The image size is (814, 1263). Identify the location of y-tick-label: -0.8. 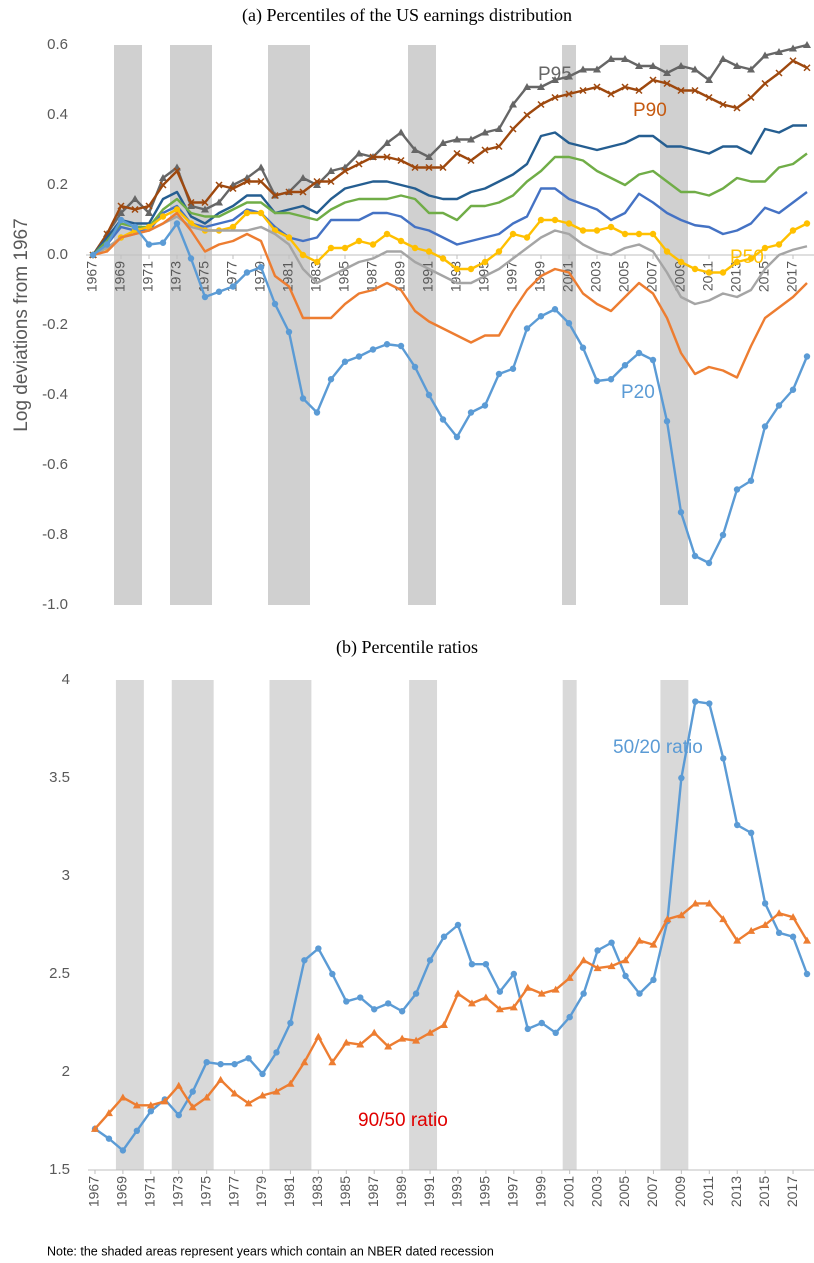
(55, 534).